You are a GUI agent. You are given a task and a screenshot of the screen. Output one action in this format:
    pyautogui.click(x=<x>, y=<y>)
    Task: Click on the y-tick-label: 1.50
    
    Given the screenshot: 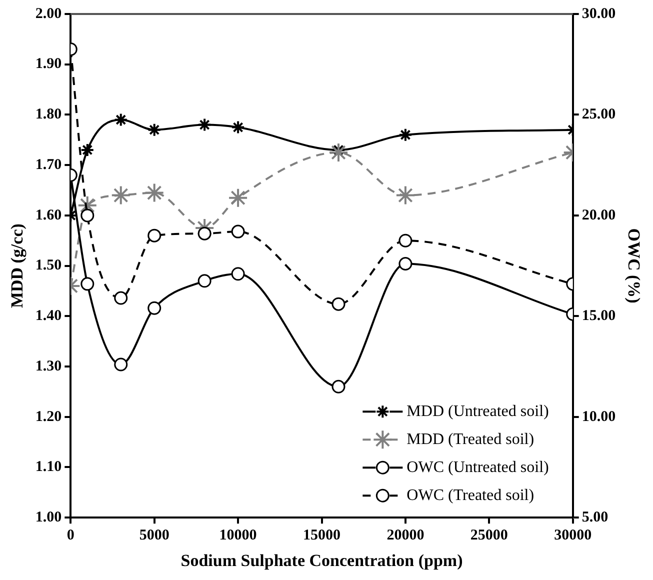 What is the action you would take?
    pyautogui.click(x=48, y=266)
    